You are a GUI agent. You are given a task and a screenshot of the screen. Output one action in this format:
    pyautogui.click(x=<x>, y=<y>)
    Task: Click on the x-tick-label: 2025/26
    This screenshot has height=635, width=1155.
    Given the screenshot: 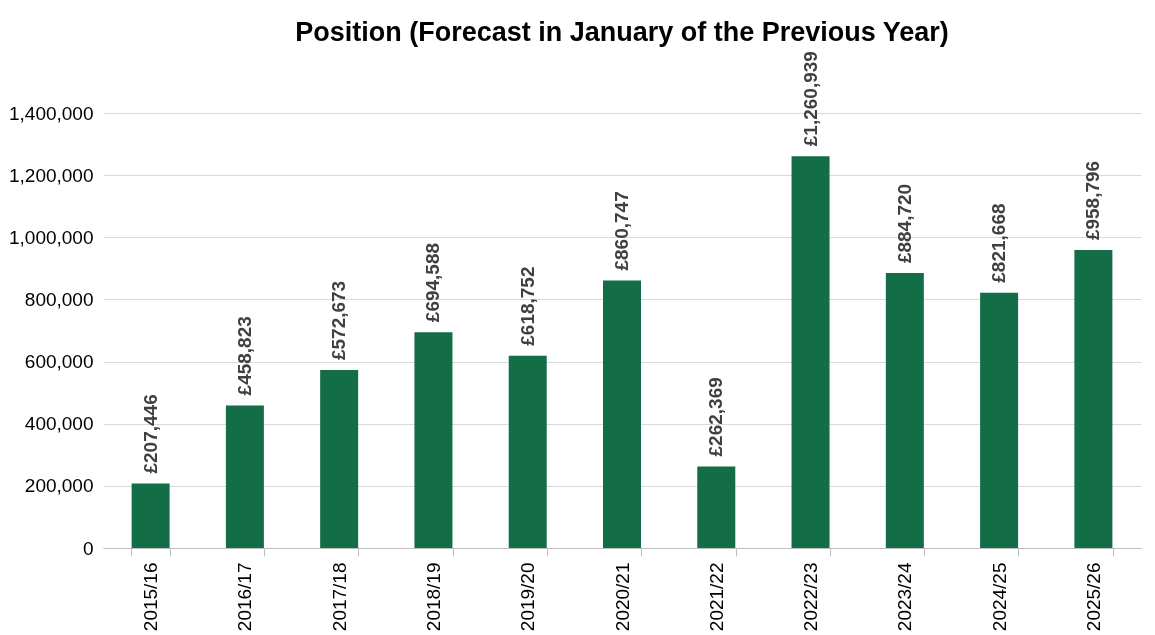 What is the action you would take?
    pyautogui.click(x=1093, y=597)
    